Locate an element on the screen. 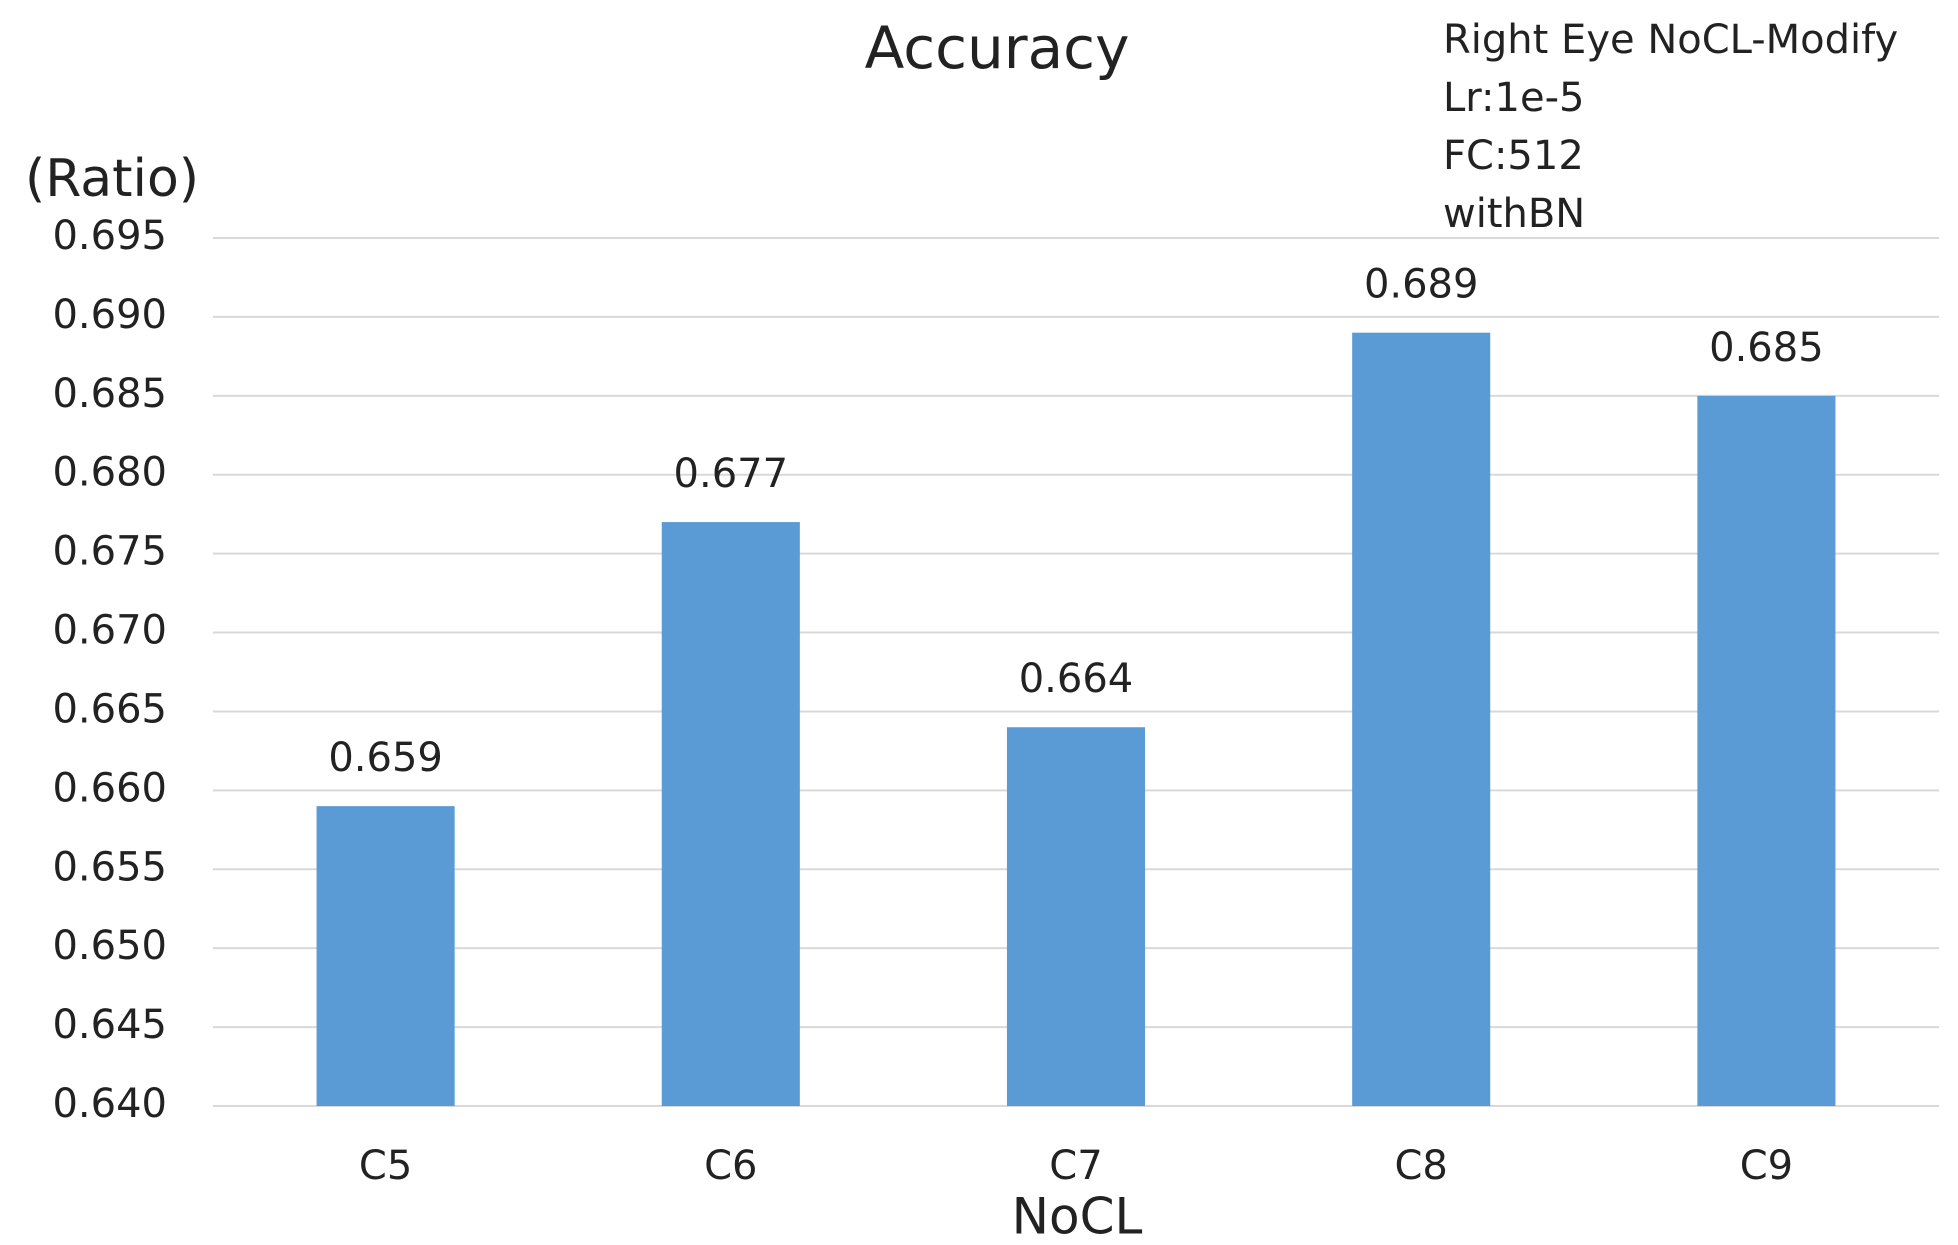 Image resolution: width=1958 pixels, height=1245 pixels. y-tick-label: 0.680 is located at coordinates (109, 473).